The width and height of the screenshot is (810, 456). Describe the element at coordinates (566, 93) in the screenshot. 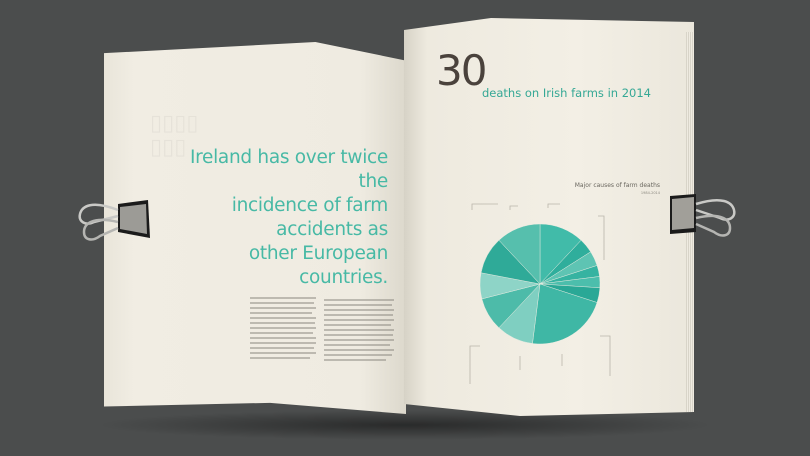

I see `stat-label: deaths on Irish farms in 2014` at that location.